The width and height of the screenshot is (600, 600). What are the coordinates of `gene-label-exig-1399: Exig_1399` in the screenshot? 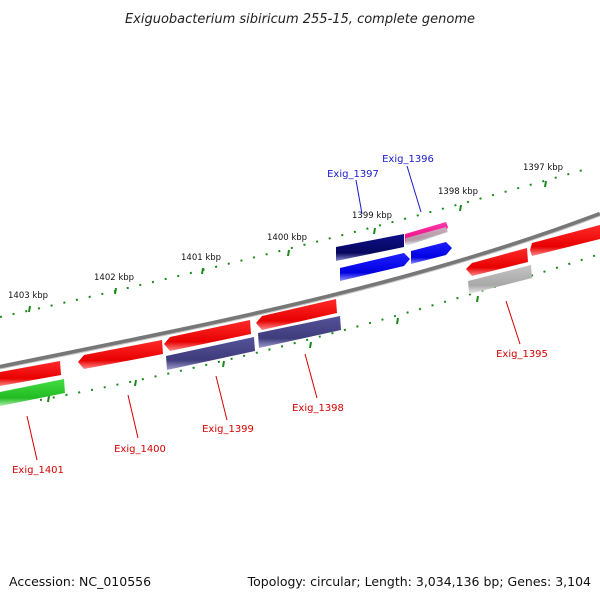 It's located at (228, 429).